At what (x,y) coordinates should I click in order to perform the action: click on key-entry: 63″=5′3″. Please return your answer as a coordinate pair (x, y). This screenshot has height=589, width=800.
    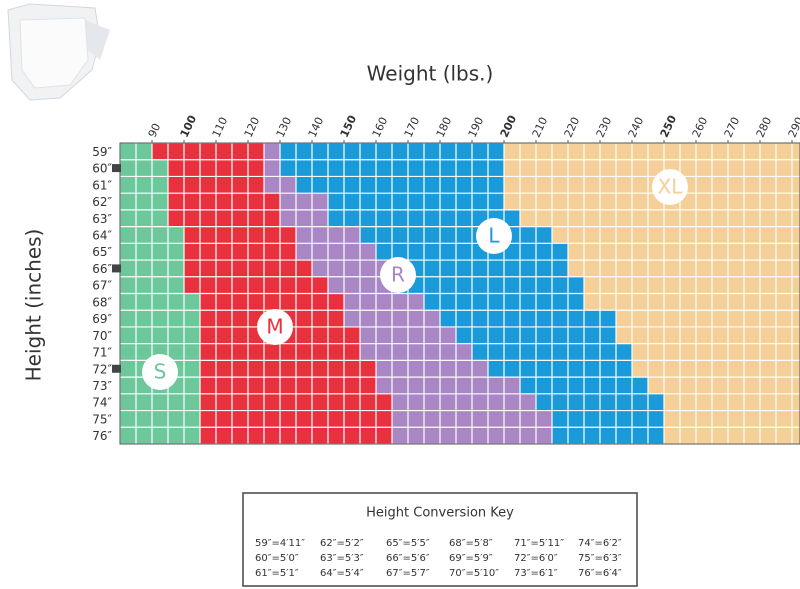
    Looking at the image, I should click on (342, 558).